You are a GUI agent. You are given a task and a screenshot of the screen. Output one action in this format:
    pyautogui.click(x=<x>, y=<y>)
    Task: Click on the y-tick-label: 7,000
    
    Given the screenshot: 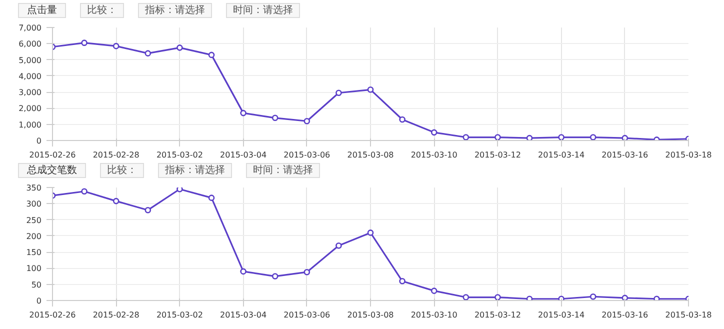 What is the action you would take?
    pyautogui.click(x=30, y=28)
    